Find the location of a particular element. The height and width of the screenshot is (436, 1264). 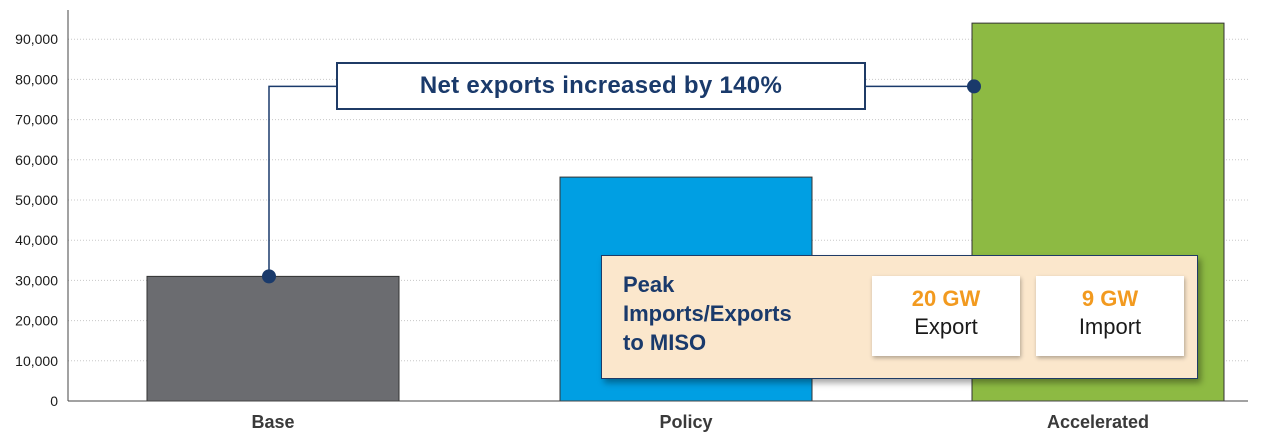

import-card: 9 GW Import is located at coordinates (1110, 316).